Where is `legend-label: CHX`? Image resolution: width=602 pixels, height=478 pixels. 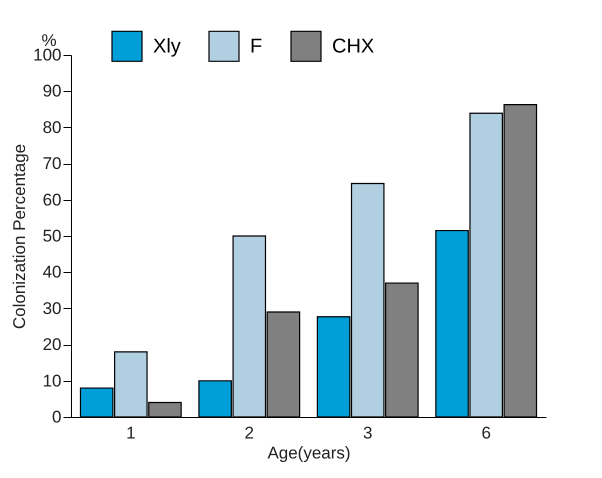 legend-label: CHX is located at coordinates (353, 46).